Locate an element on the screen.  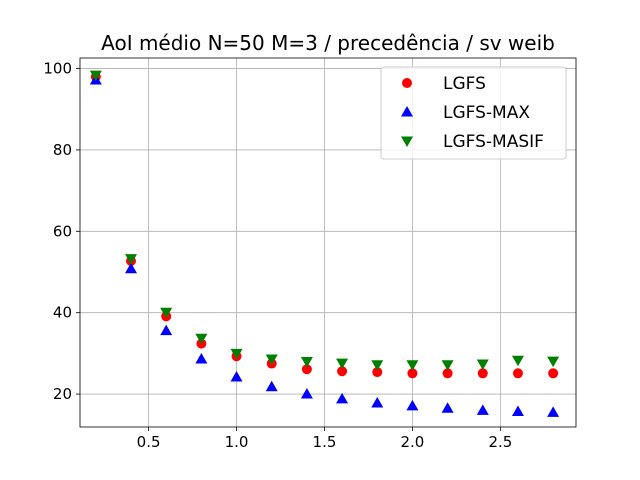
x-tick-label: 0.5 is located at coordinates (149, 442).